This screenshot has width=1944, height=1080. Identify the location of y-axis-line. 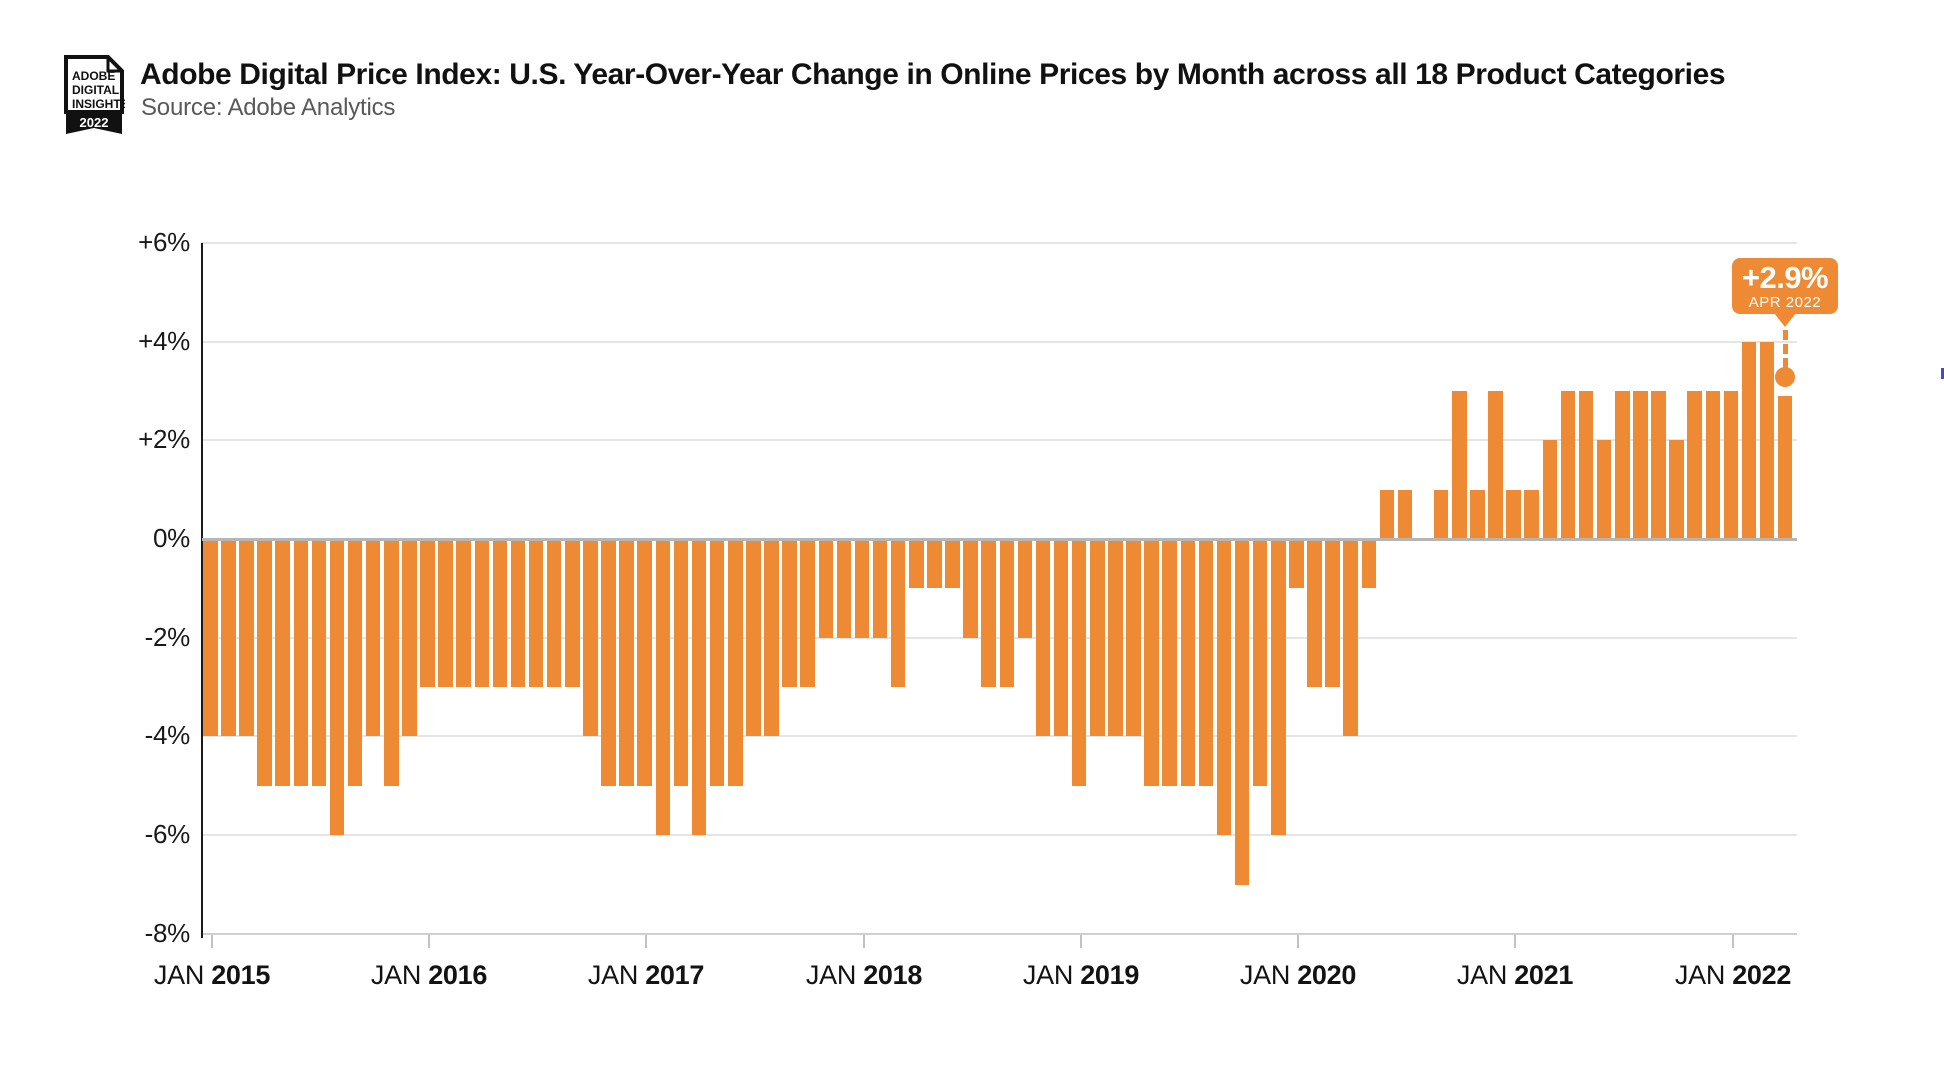
(202, 590).